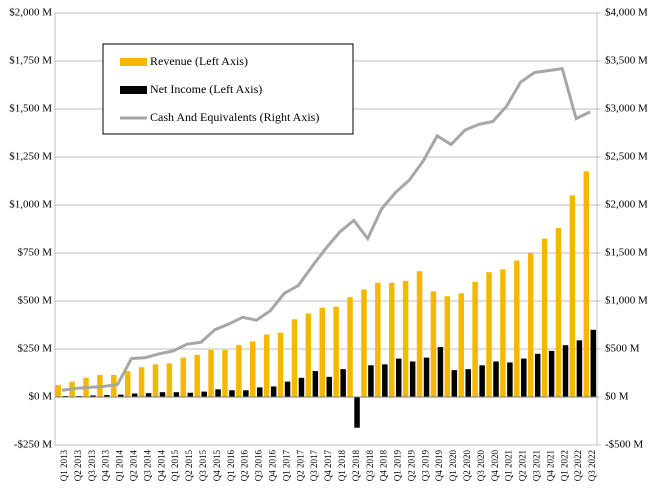 This screenshot has height=491, width=657. What do you see at coordinates (626, 61) in the screenshot?
I see `y2-tick-label: $3,500 M` at bounding box center [626, 61].